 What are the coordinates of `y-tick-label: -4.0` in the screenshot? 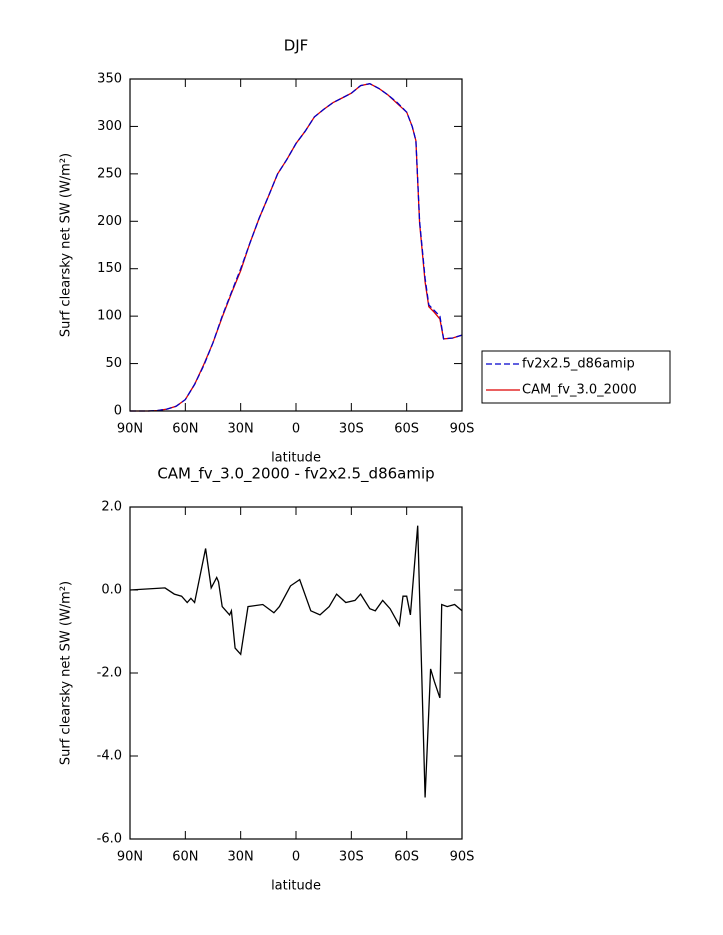 It's located at (109, 756).